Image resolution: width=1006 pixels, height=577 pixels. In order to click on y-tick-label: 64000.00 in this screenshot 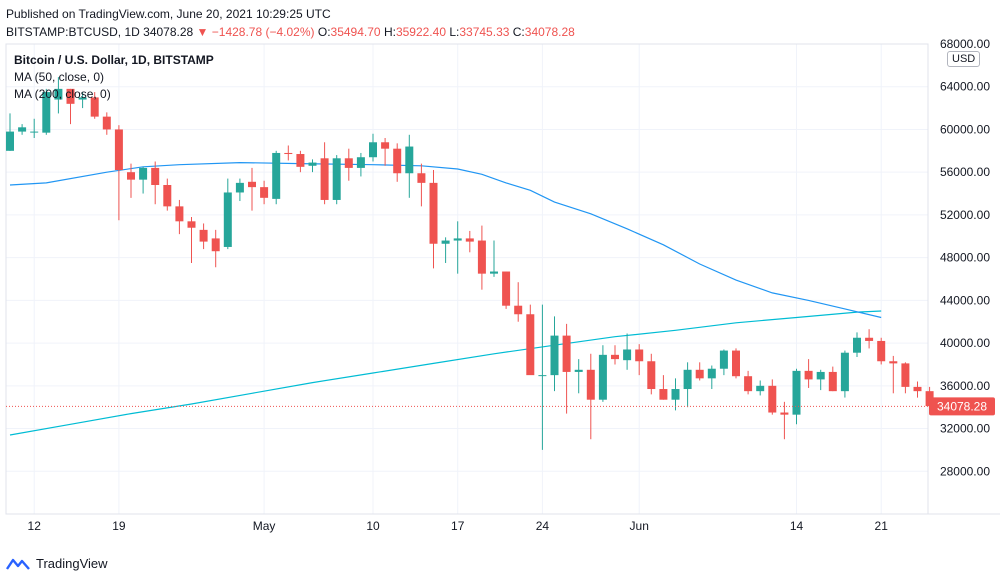, I will do `click(965, 87)`.